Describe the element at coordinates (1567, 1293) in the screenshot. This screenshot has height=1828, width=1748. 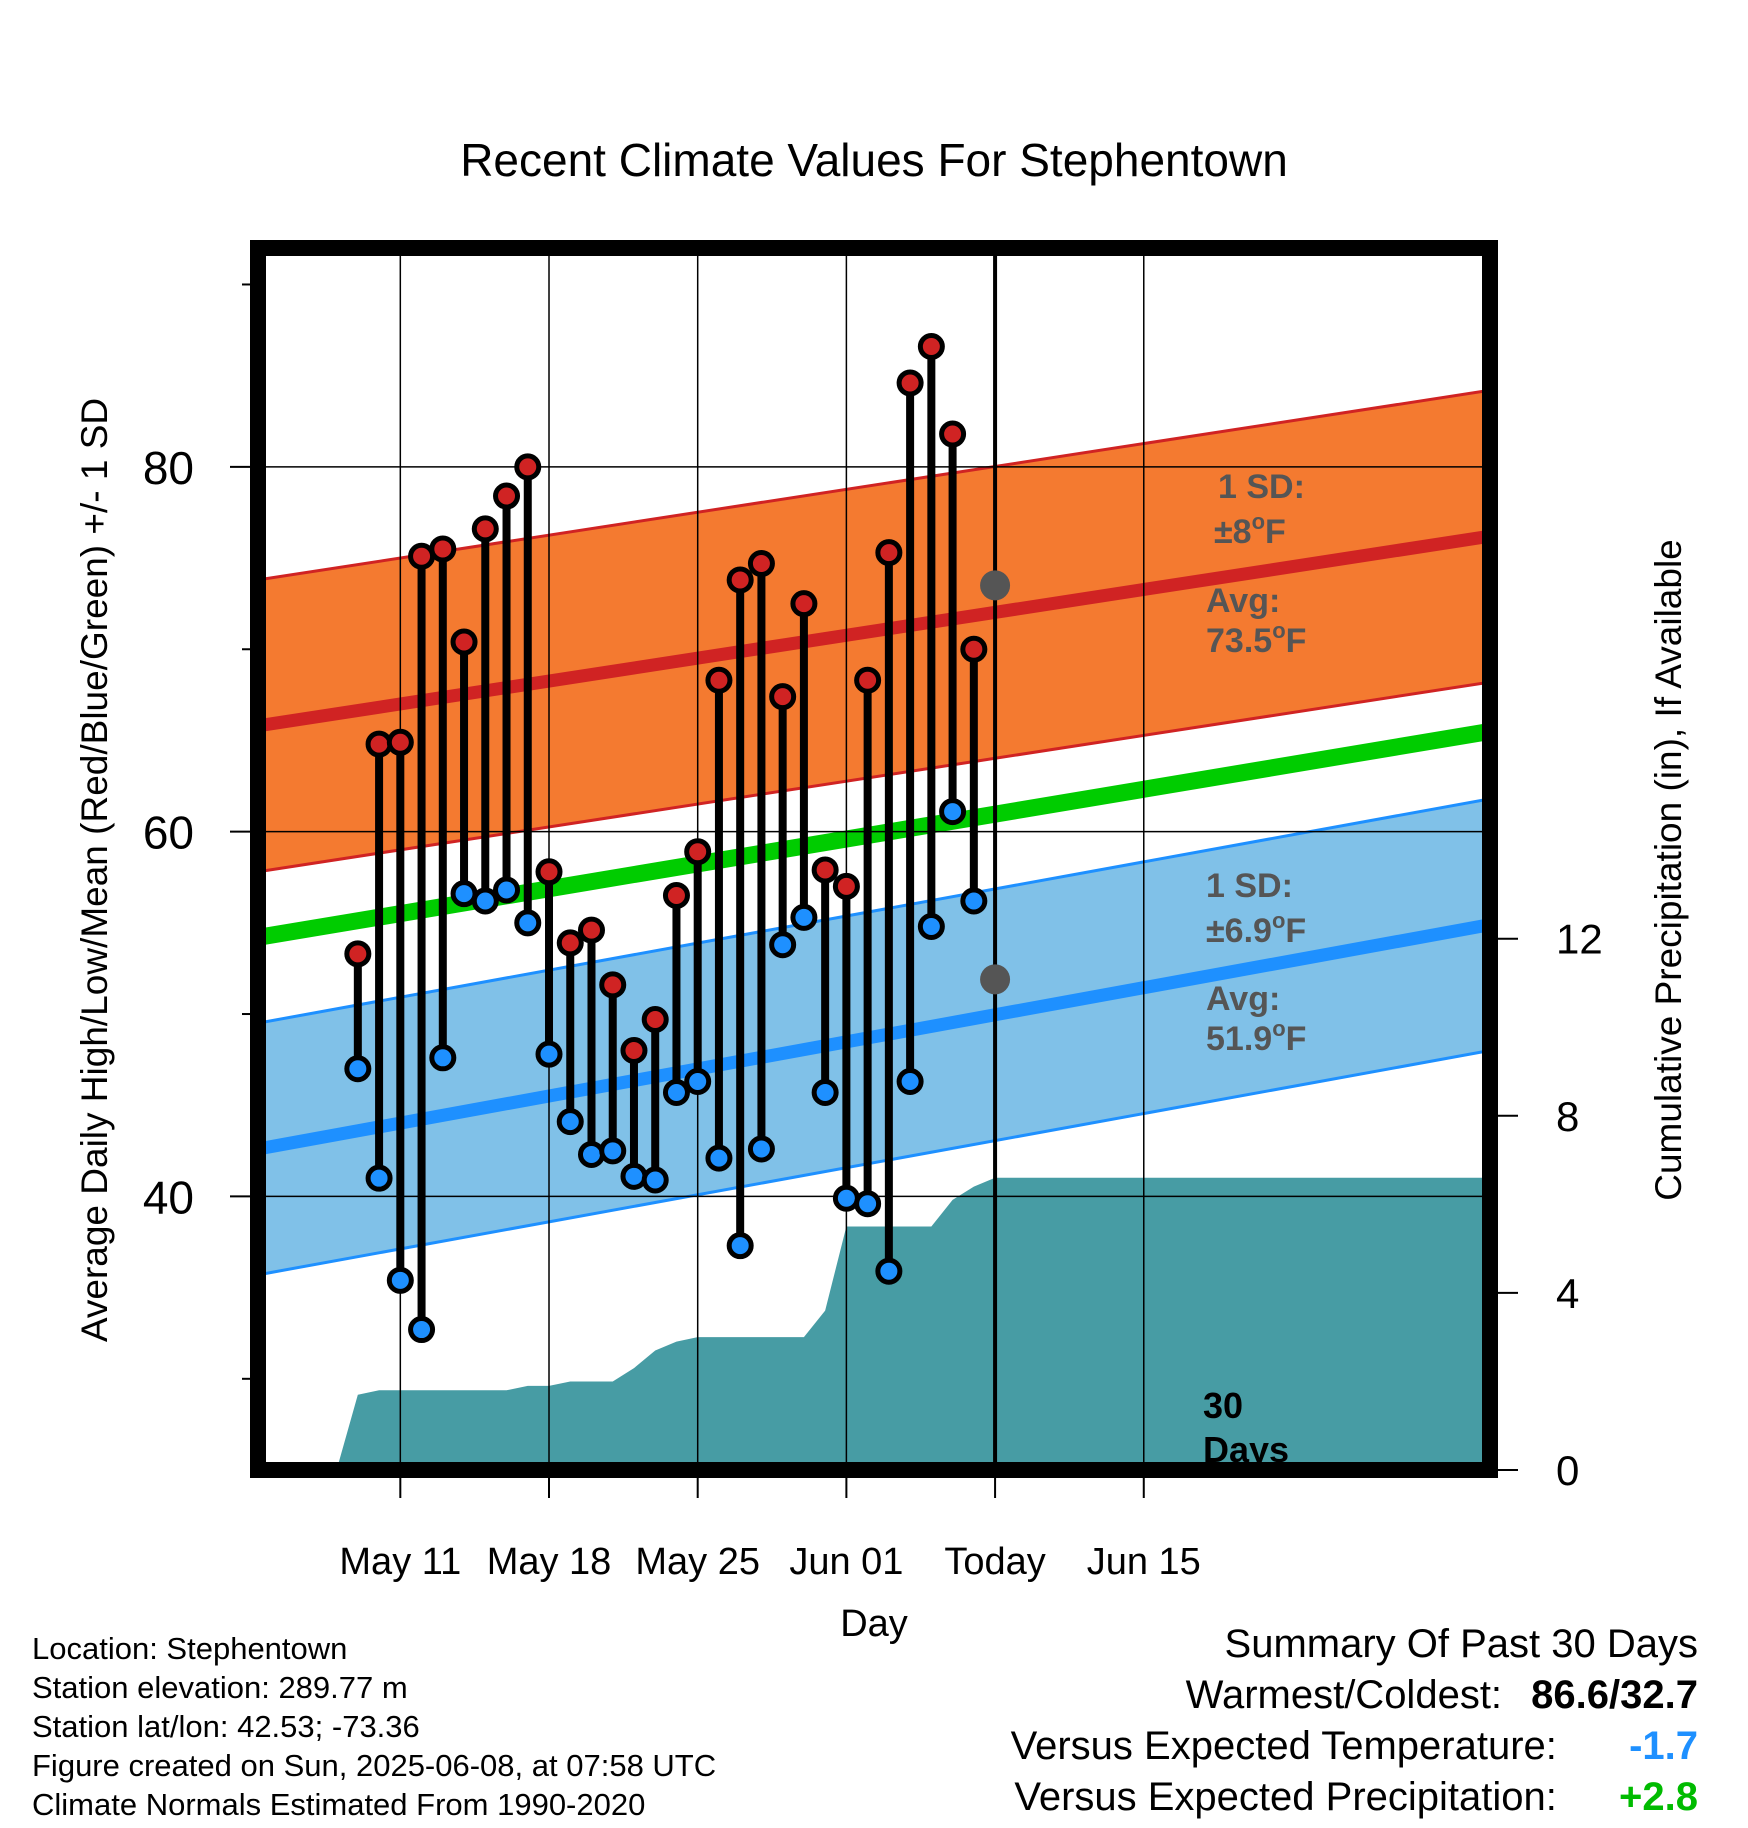
I see `y-tick-label-right: 4` at that location.